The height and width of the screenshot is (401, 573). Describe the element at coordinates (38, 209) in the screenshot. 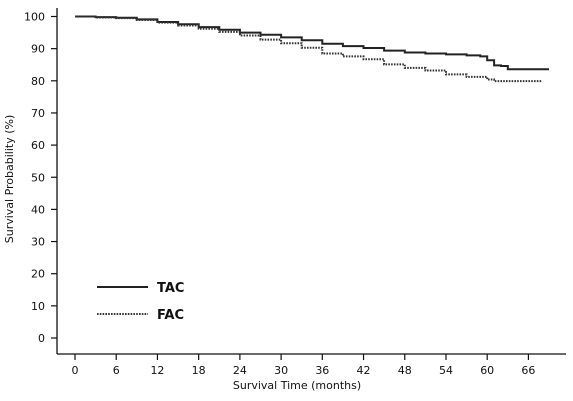

I see `y-tick-label: 40` at that location.